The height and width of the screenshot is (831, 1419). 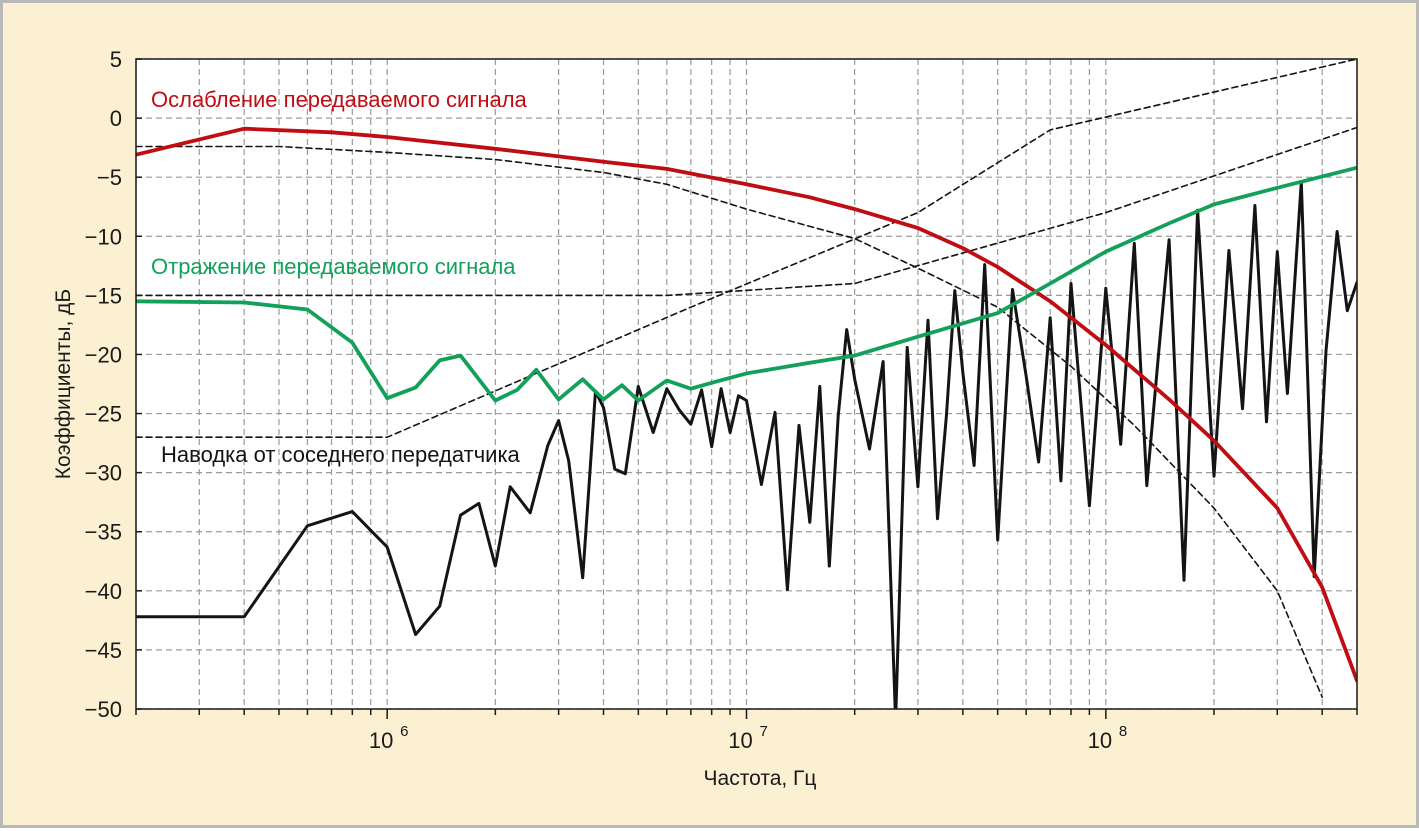 I want to click on annotation-crosstalk: Наводка от соседнего передатчика, so click(x=341, y=454).